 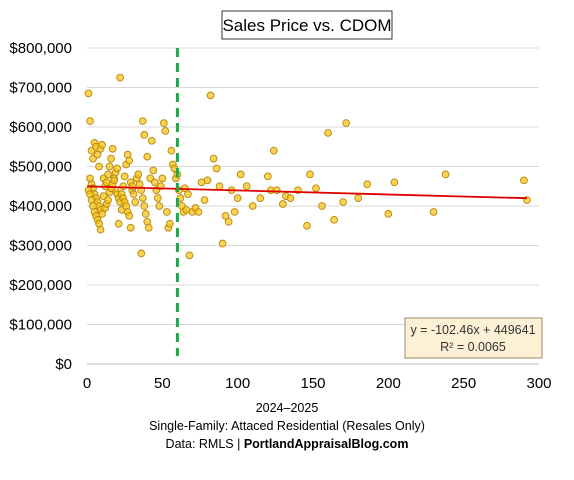 What do you see at coordinates (306, 192) in the screenshot?
I see `trendline` at bounding box center [306, 192].